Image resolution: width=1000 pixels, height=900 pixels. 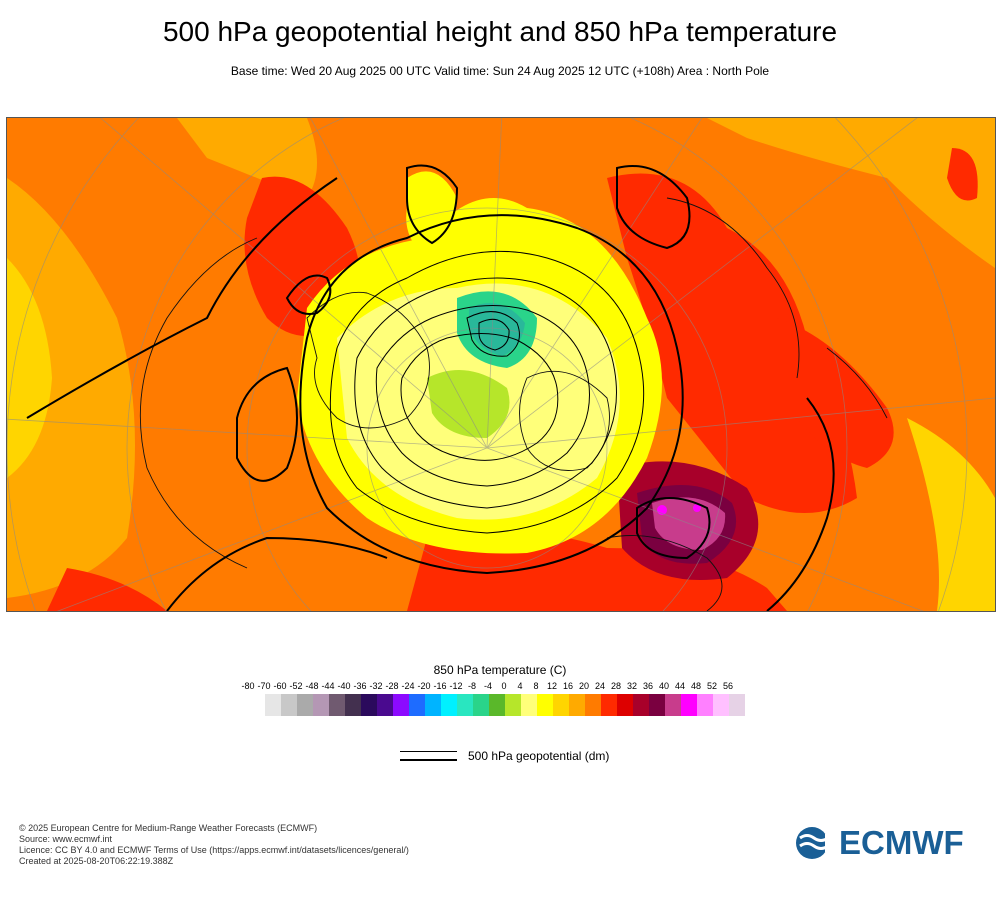 What do you see at coordinates (616, 686) in the screenshot?
I see `colorbar-tick-label: 28` at bounding box center [616, 686].